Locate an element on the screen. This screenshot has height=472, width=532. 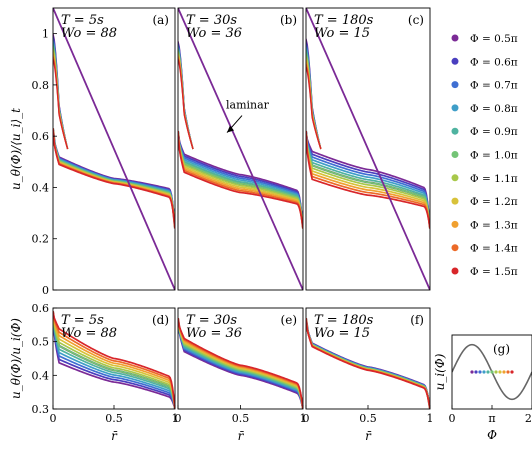
panel-letter: (d) is located at coordinates (160, 320).